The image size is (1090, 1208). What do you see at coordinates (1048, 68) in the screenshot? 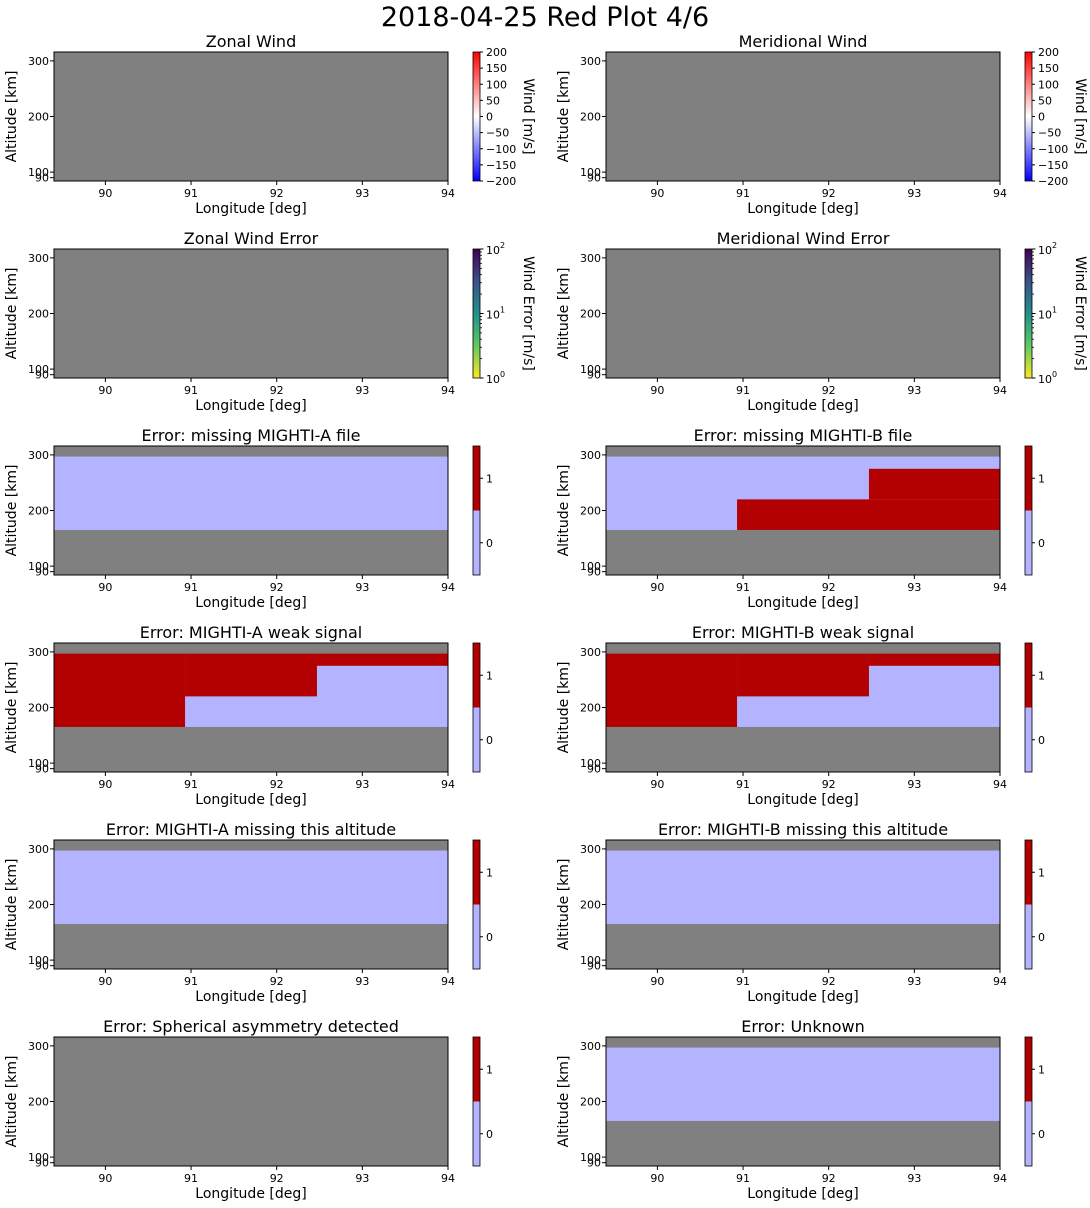
I see `colorbar-tick-label: 150` at bounding box center [1048, 68].